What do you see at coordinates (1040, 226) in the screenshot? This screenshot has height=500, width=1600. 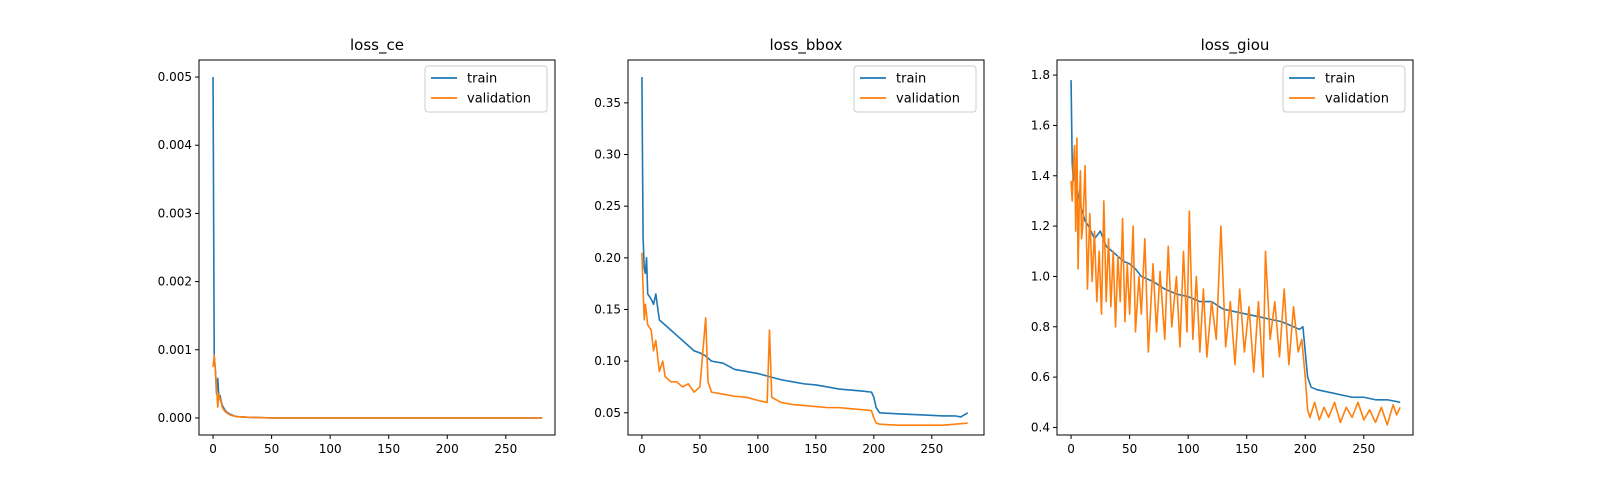 I see `chart-giou-ytick-label: 1.2` at bounding box center [1040, 226].